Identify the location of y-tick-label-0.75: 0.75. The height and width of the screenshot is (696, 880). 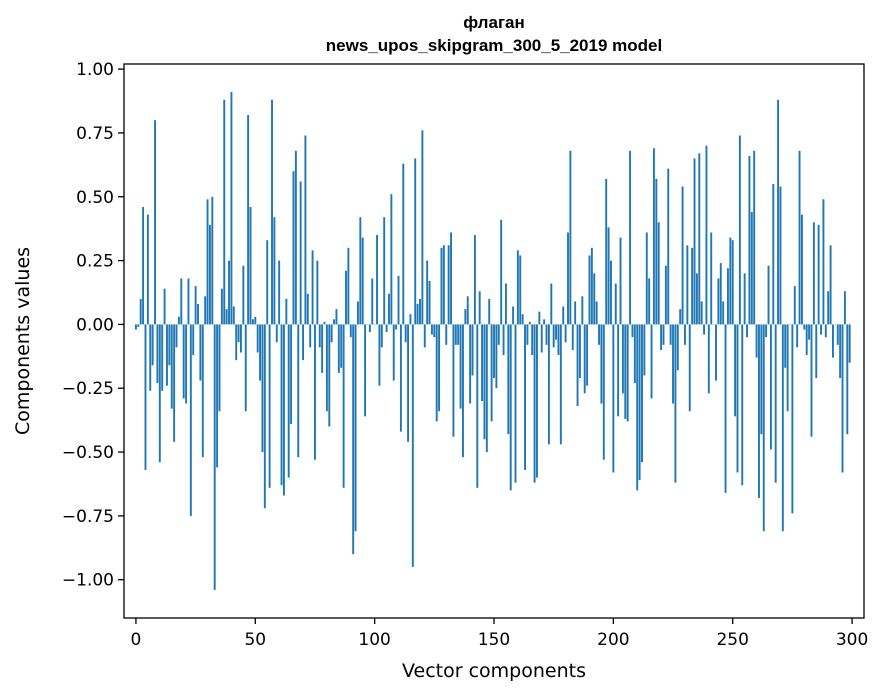
(95, 134).